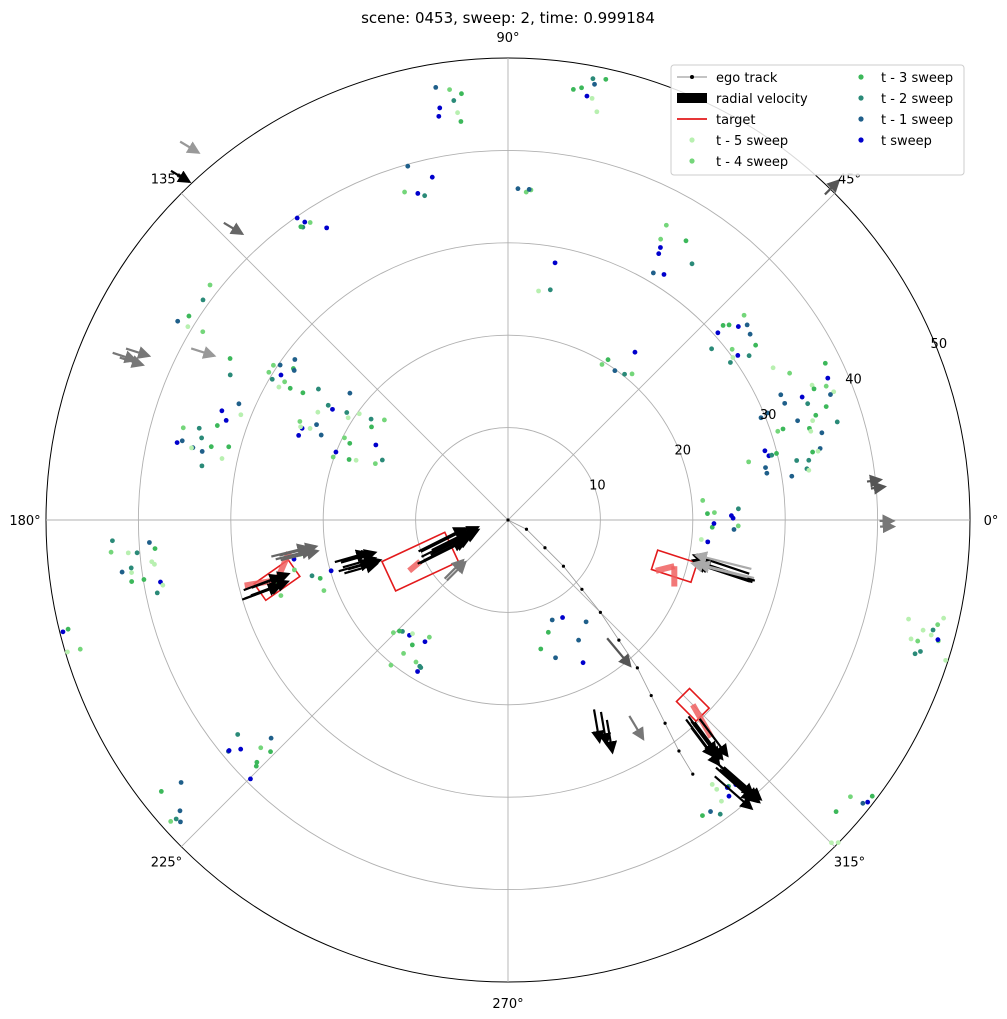 This screenshot has width=1007, height=1019. Describe the element at coordinates (752, 162) in the screenshot. I see `legend-label: t - 4 sweep` at that location.